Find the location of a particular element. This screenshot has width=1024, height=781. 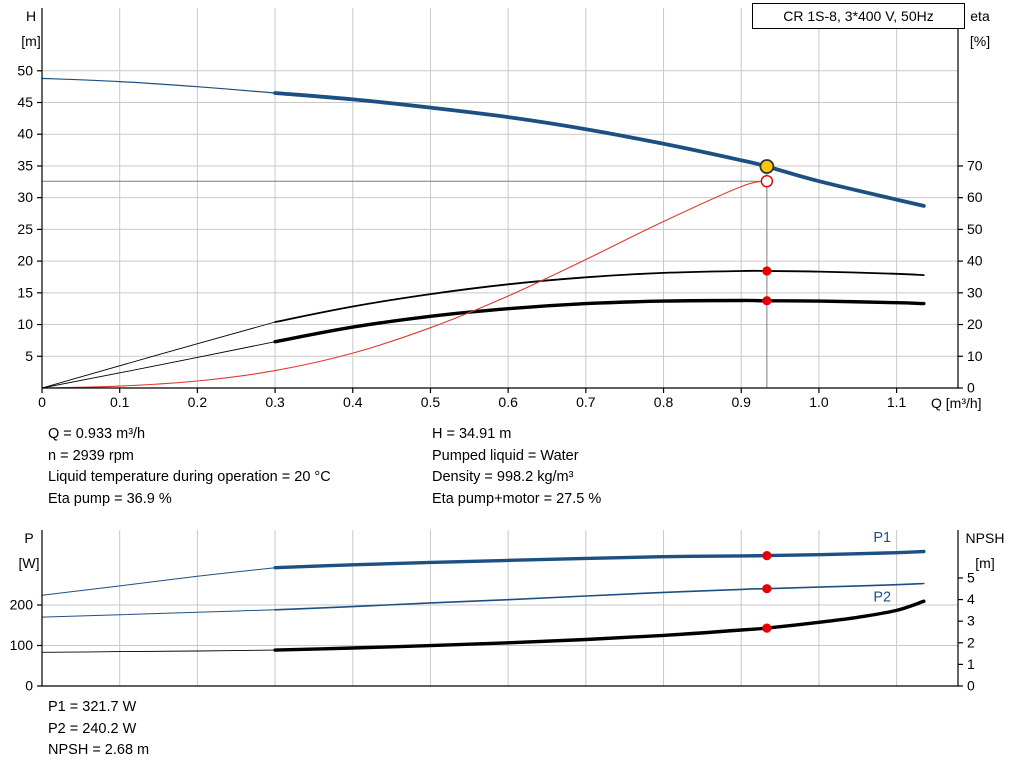

p1-curve is located at coordinates (599, 559).